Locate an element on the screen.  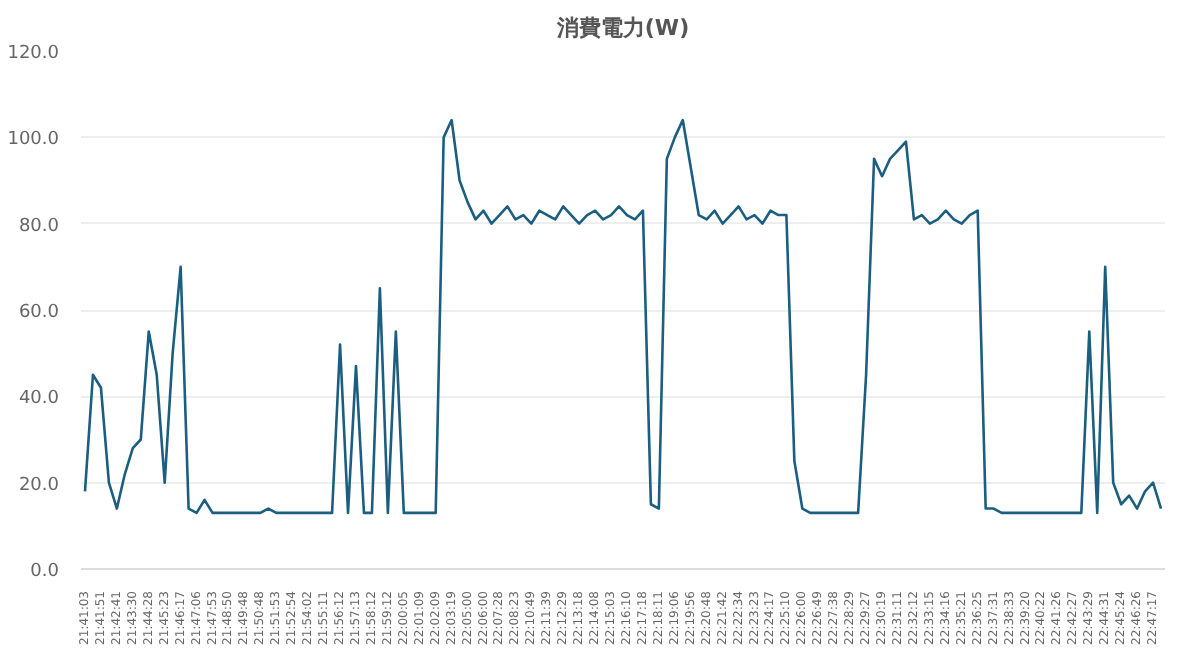
y-tick-label: 40.0 is located at coordinates (39, 399).